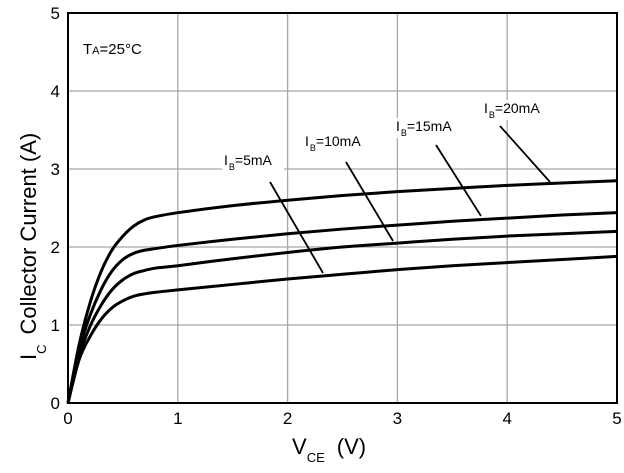 The height and width of the screenshot is (473, 624). I want to click on annotation-background, so click(112, 49).